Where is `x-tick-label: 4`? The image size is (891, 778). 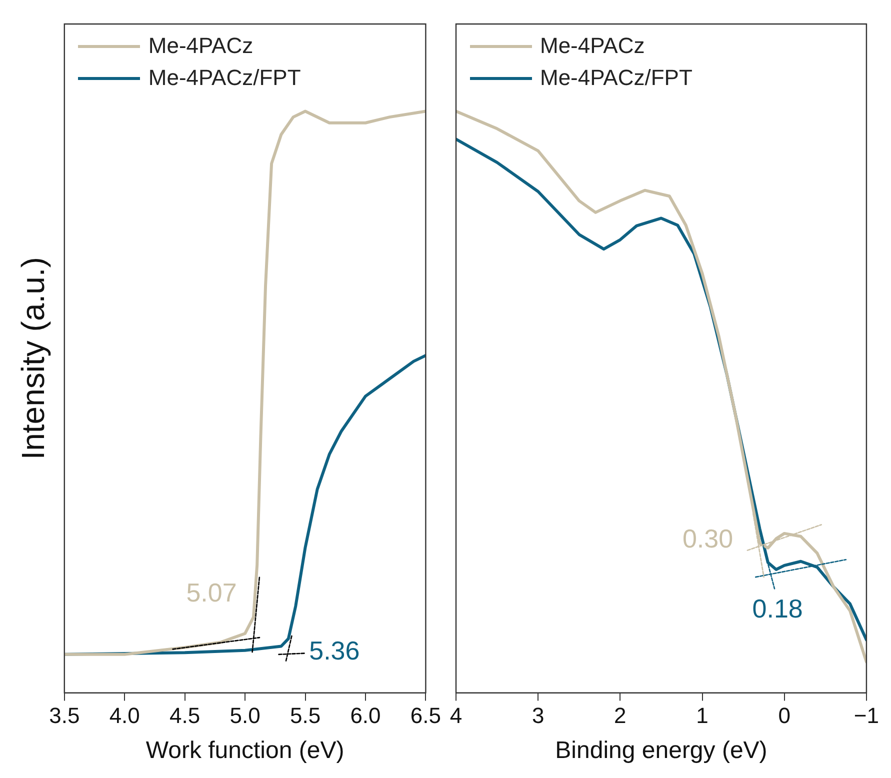 x-tick-label: 4 is located at coordinates (456, 715).